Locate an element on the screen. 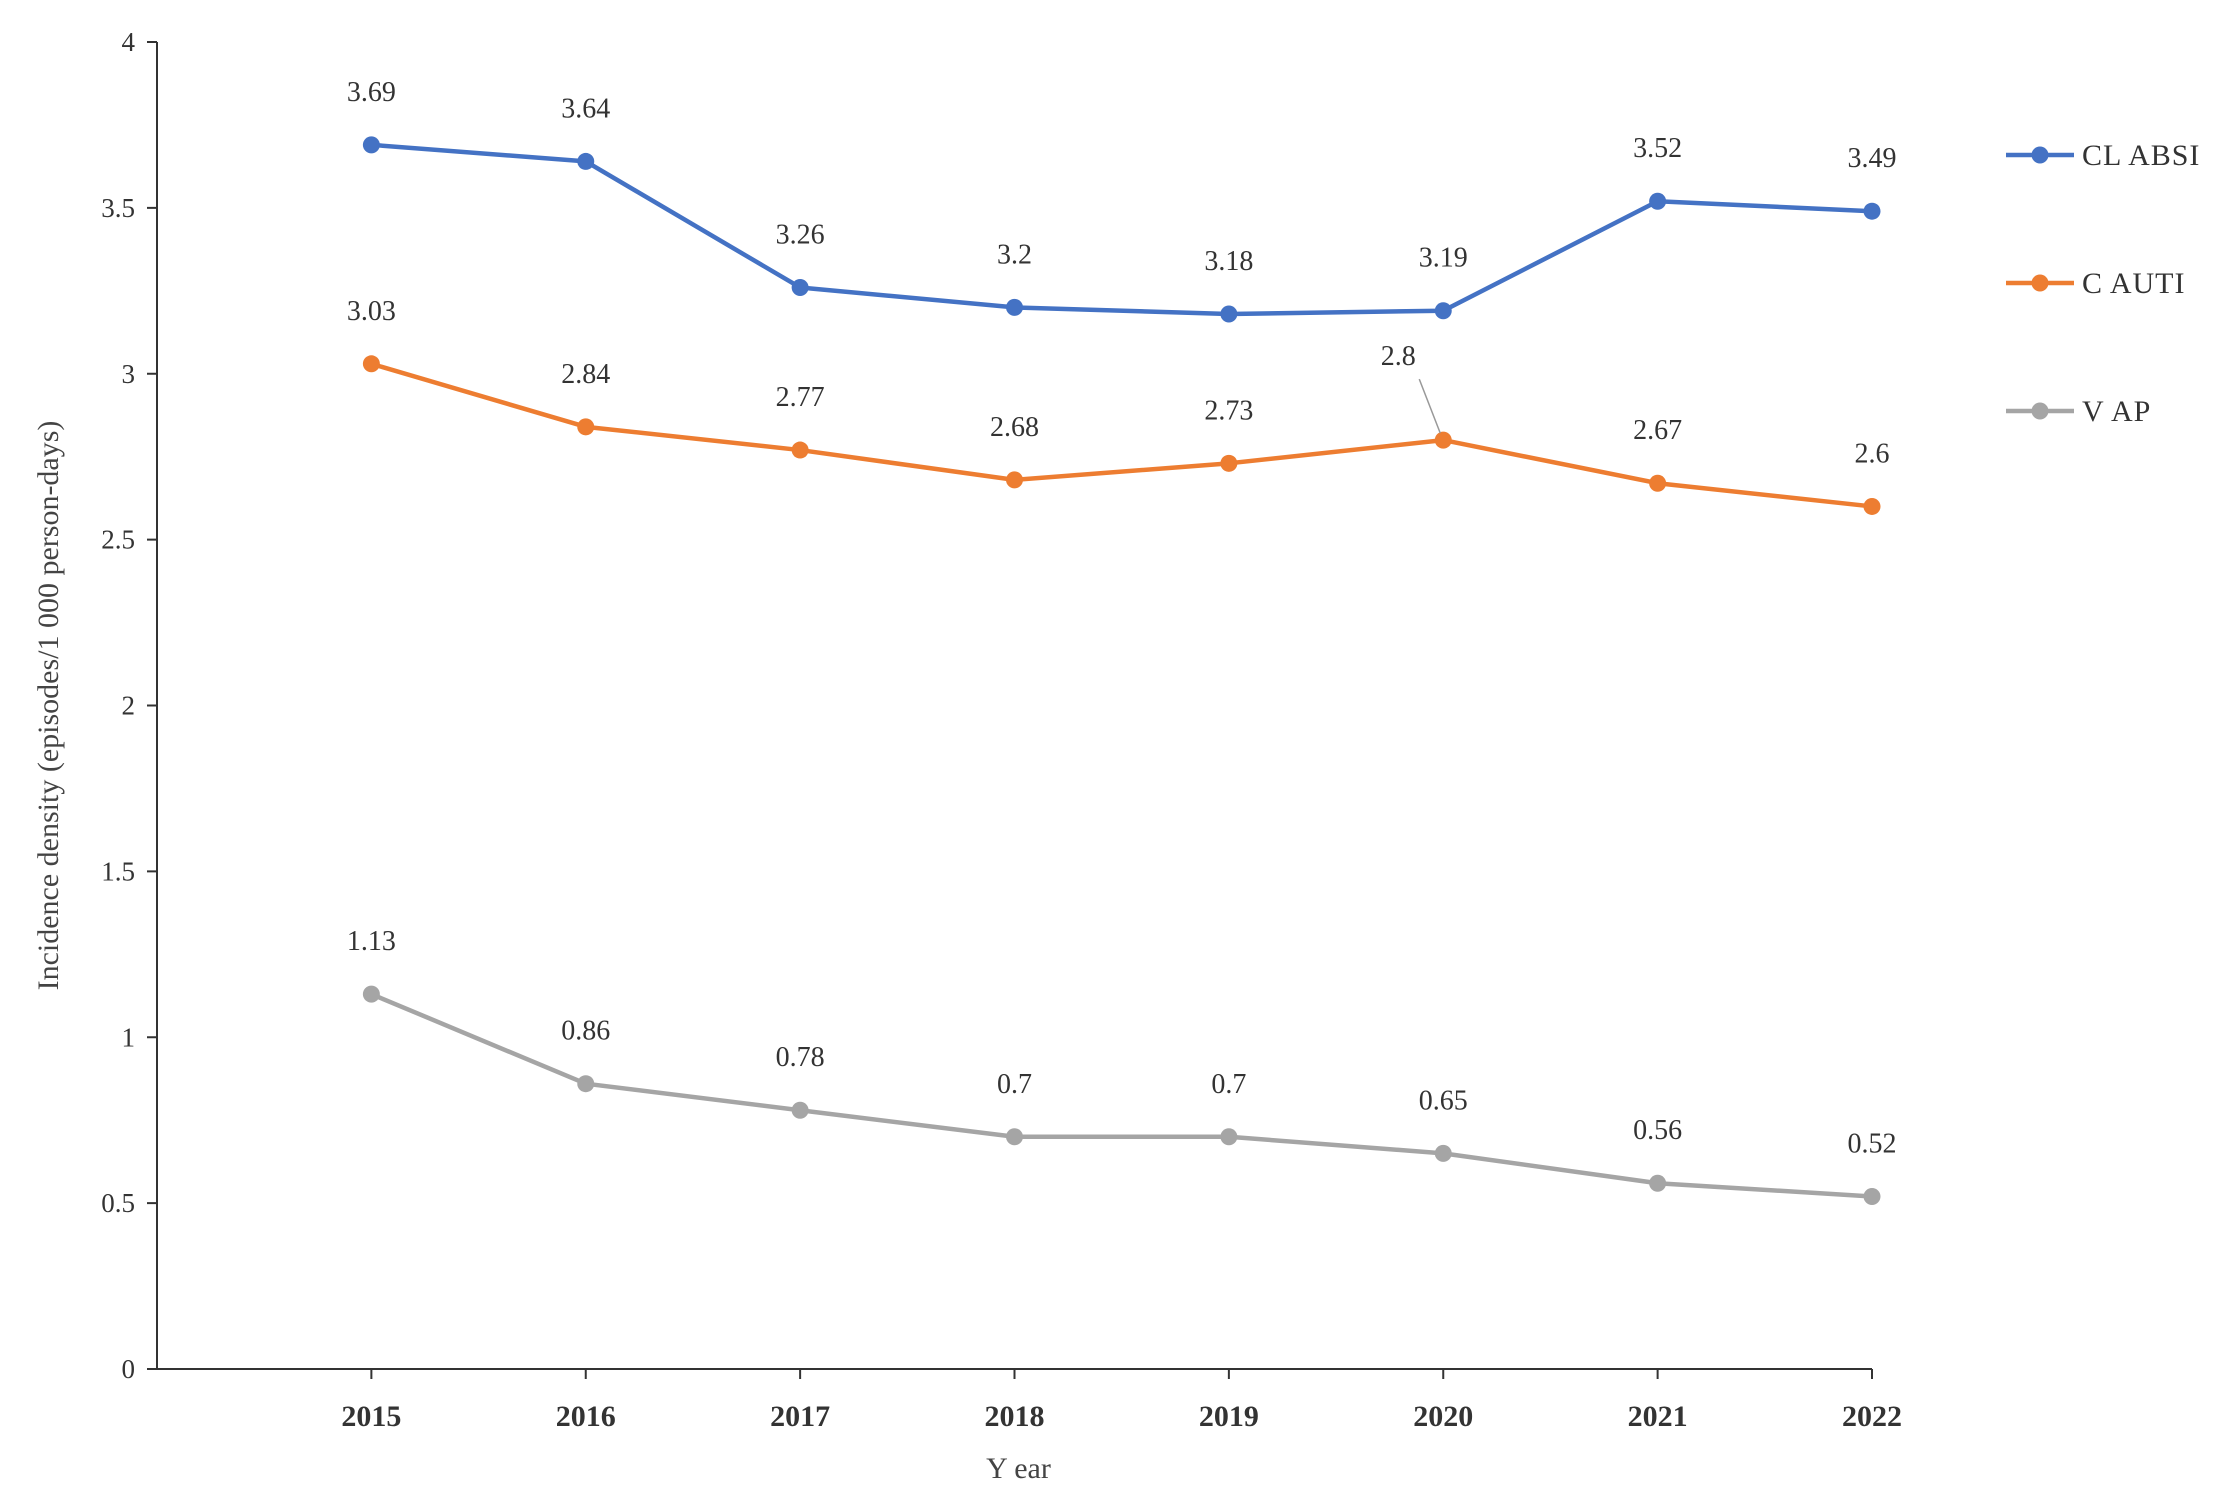  x-tick-label: 2015 is located at coordinates (371, 1416).